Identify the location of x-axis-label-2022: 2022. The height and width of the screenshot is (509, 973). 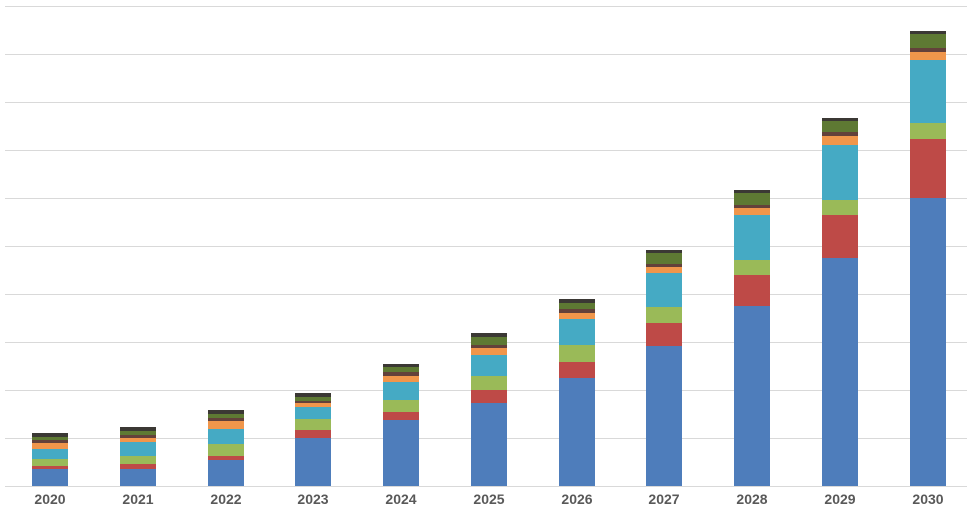
(226, 499).